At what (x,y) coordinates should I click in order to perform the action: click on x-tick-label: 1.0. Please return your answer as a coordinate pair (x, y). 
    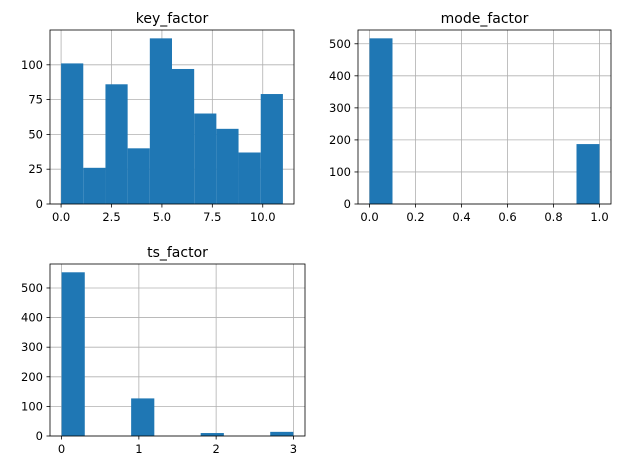
    Looking at the image, I should click on (599, 217).